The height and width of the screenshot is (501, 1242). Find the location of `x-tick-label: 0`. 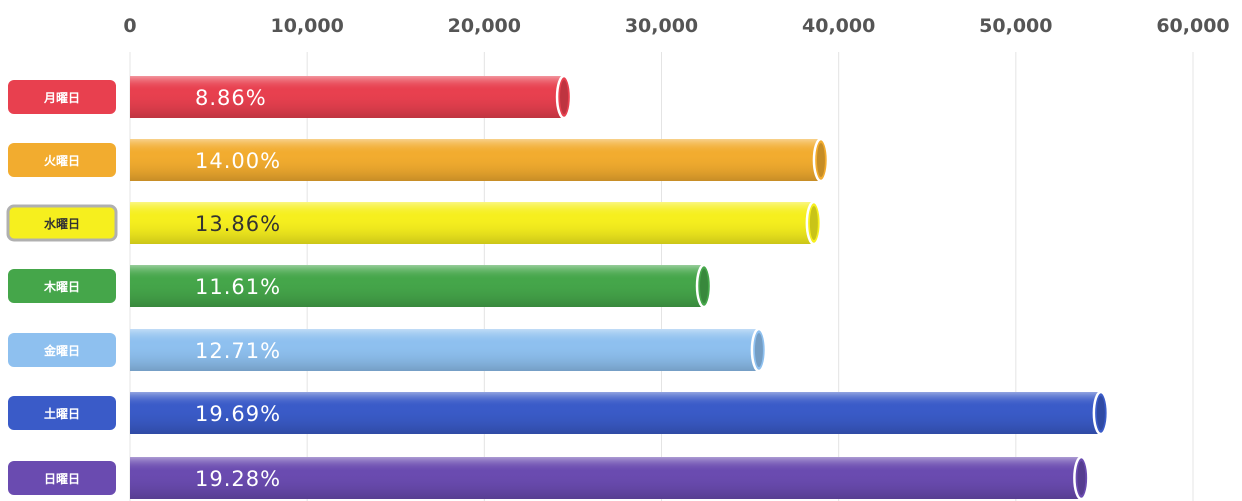

x-tick-label: 0 is located at coordinates (129, 26).